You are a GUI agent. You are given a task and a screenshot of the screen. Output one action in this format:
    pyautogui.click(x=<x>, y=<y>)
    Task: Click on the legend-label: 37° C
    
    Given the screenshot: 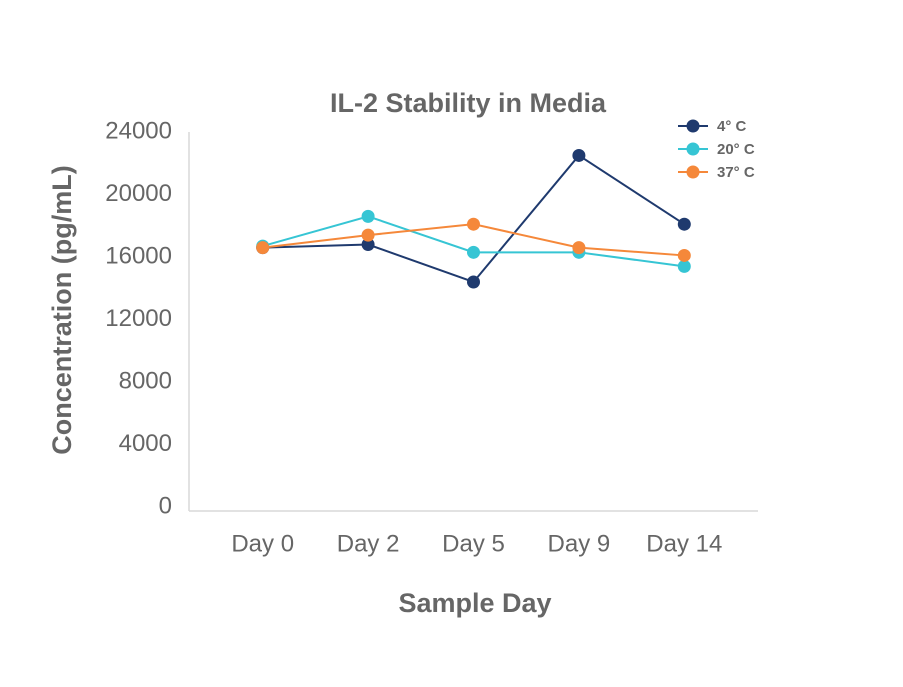 What is the action you would take?
    pyautogui.click(x=736, y=172)
    